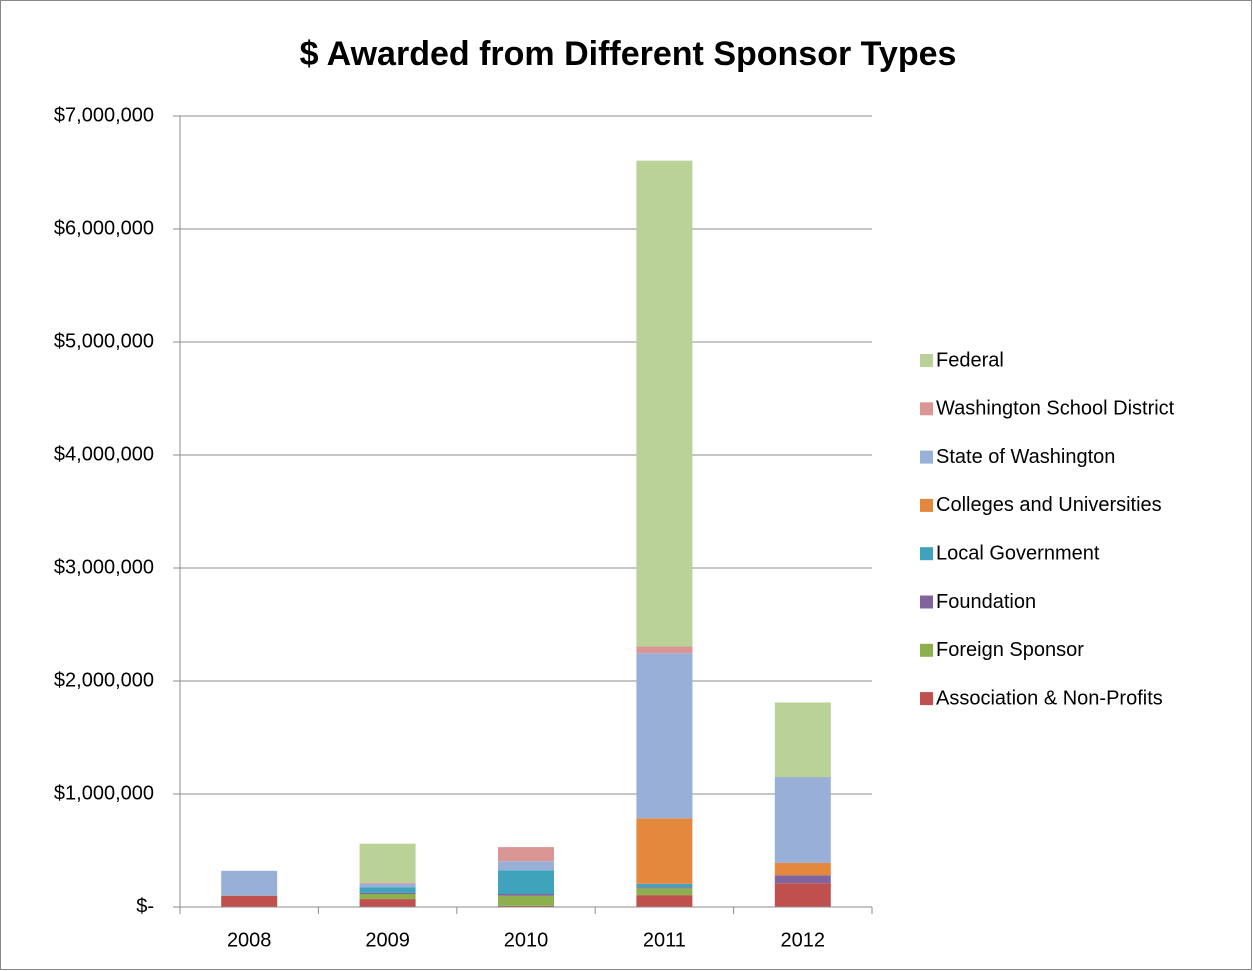  I want to click on y-tick-label: $4,000,000, so click(104, 454).